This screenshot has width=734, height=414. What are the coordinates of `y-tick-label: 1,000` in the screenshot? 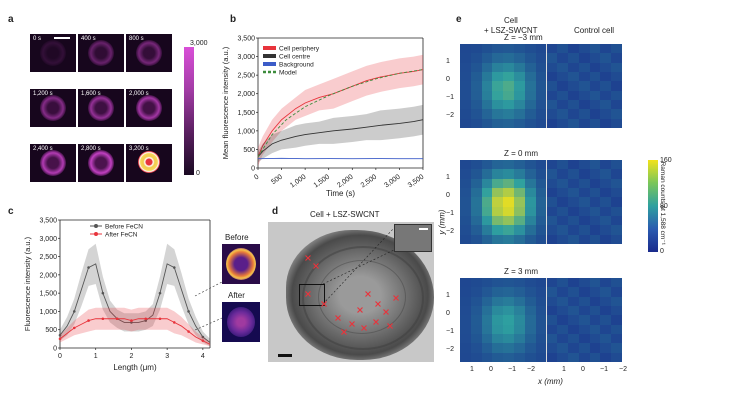 It's located at (246, 131).